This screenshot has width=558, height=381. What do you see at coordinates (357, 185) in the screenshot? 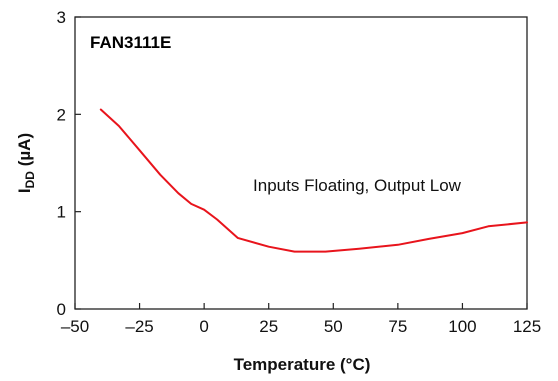
I see `annotation-label: Inputs Floating, Output Low` at bounding box center [357, 185].